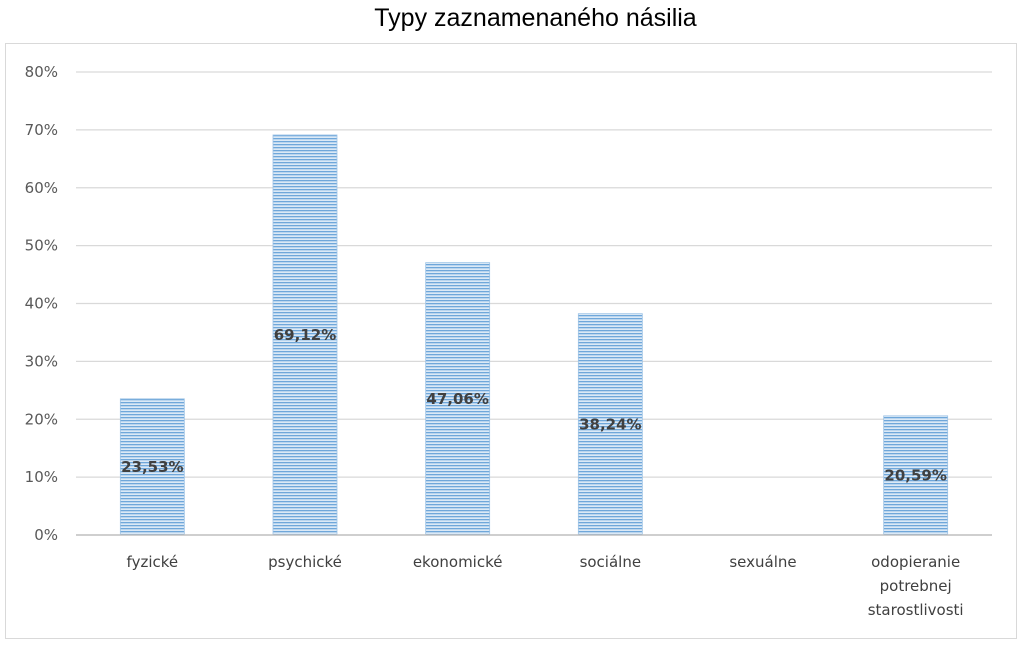 The image size is (1023, 648). I want to click on category-label: fyzické, so click(153, 562).